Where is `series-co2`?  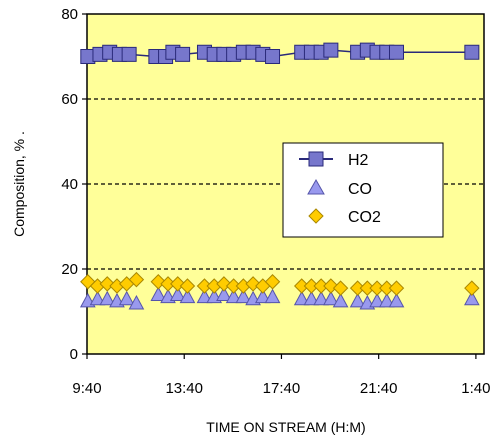
series-co2 is located at coordinates (280, 283).